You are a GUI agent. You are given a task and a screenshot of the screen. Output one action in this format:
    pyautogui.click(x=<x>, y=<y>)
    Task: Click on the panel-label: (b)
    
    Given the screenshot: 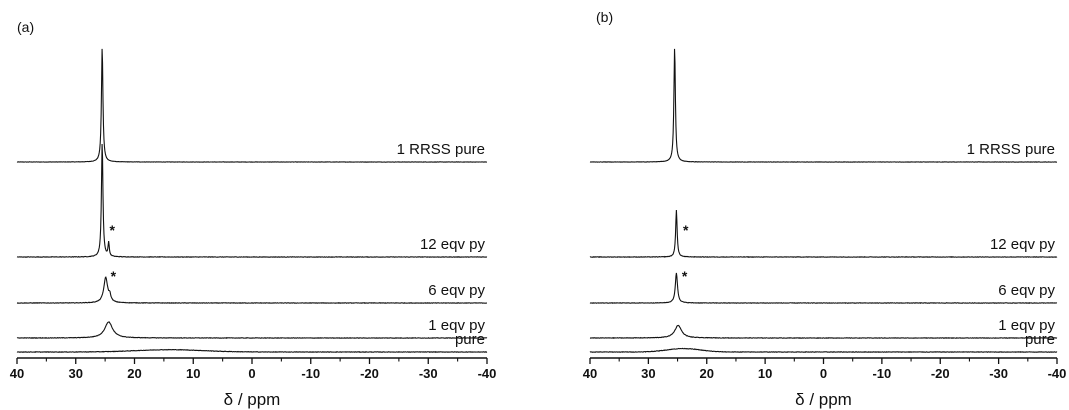 What is the action you would take?
    pyautogui.click(x=604, y=17)
    